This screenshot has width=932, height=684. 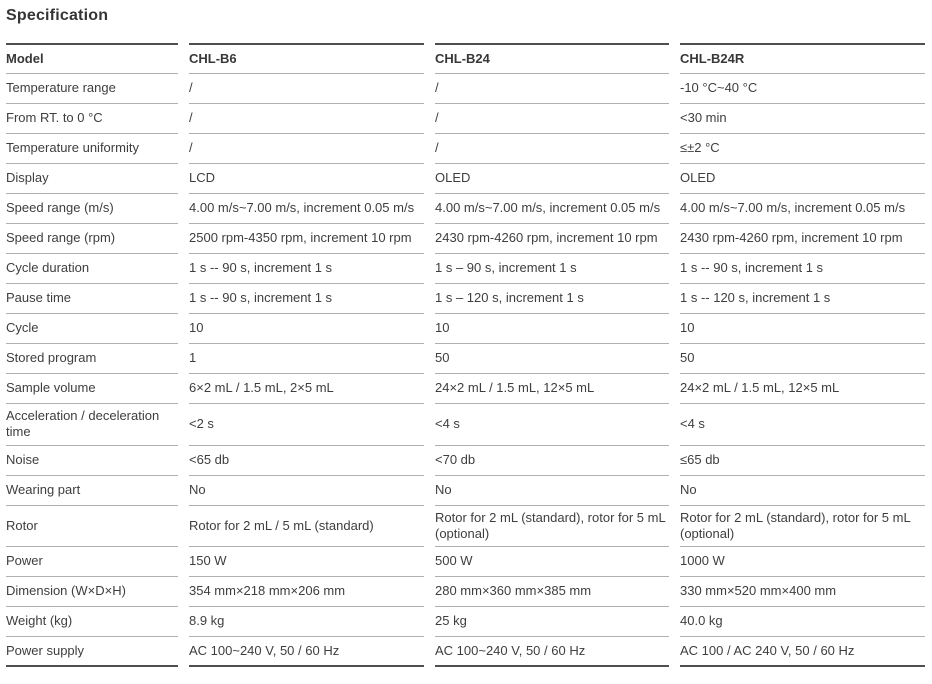 What do you see at coordinates (802, 592) in the screenshot?
I see `cell-value: 330 mm×520 mm×400 mm` at bounding box center [802, 592].